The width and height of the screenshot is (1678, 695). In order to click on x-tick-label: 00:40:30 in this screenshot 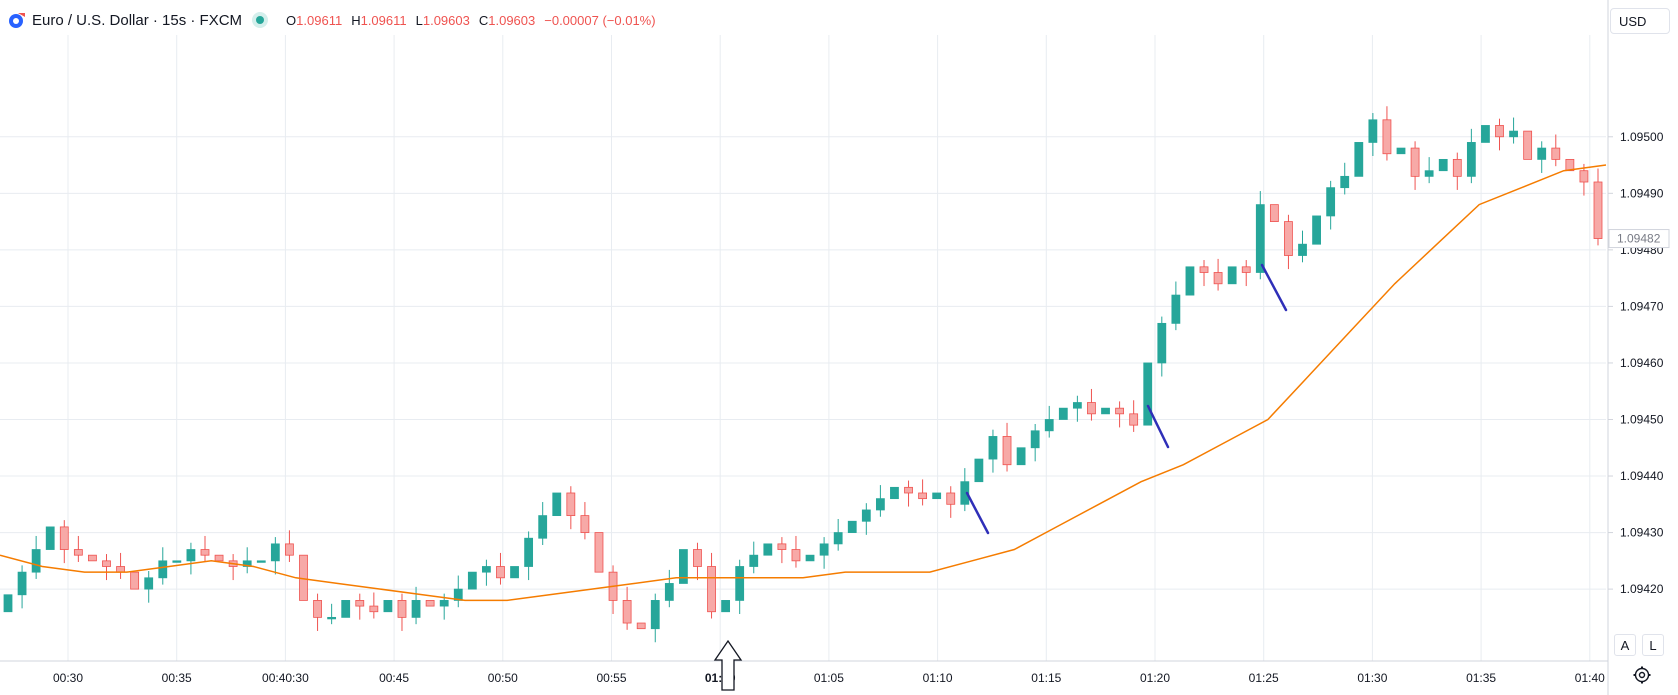, I will do `click(285, 678)`.